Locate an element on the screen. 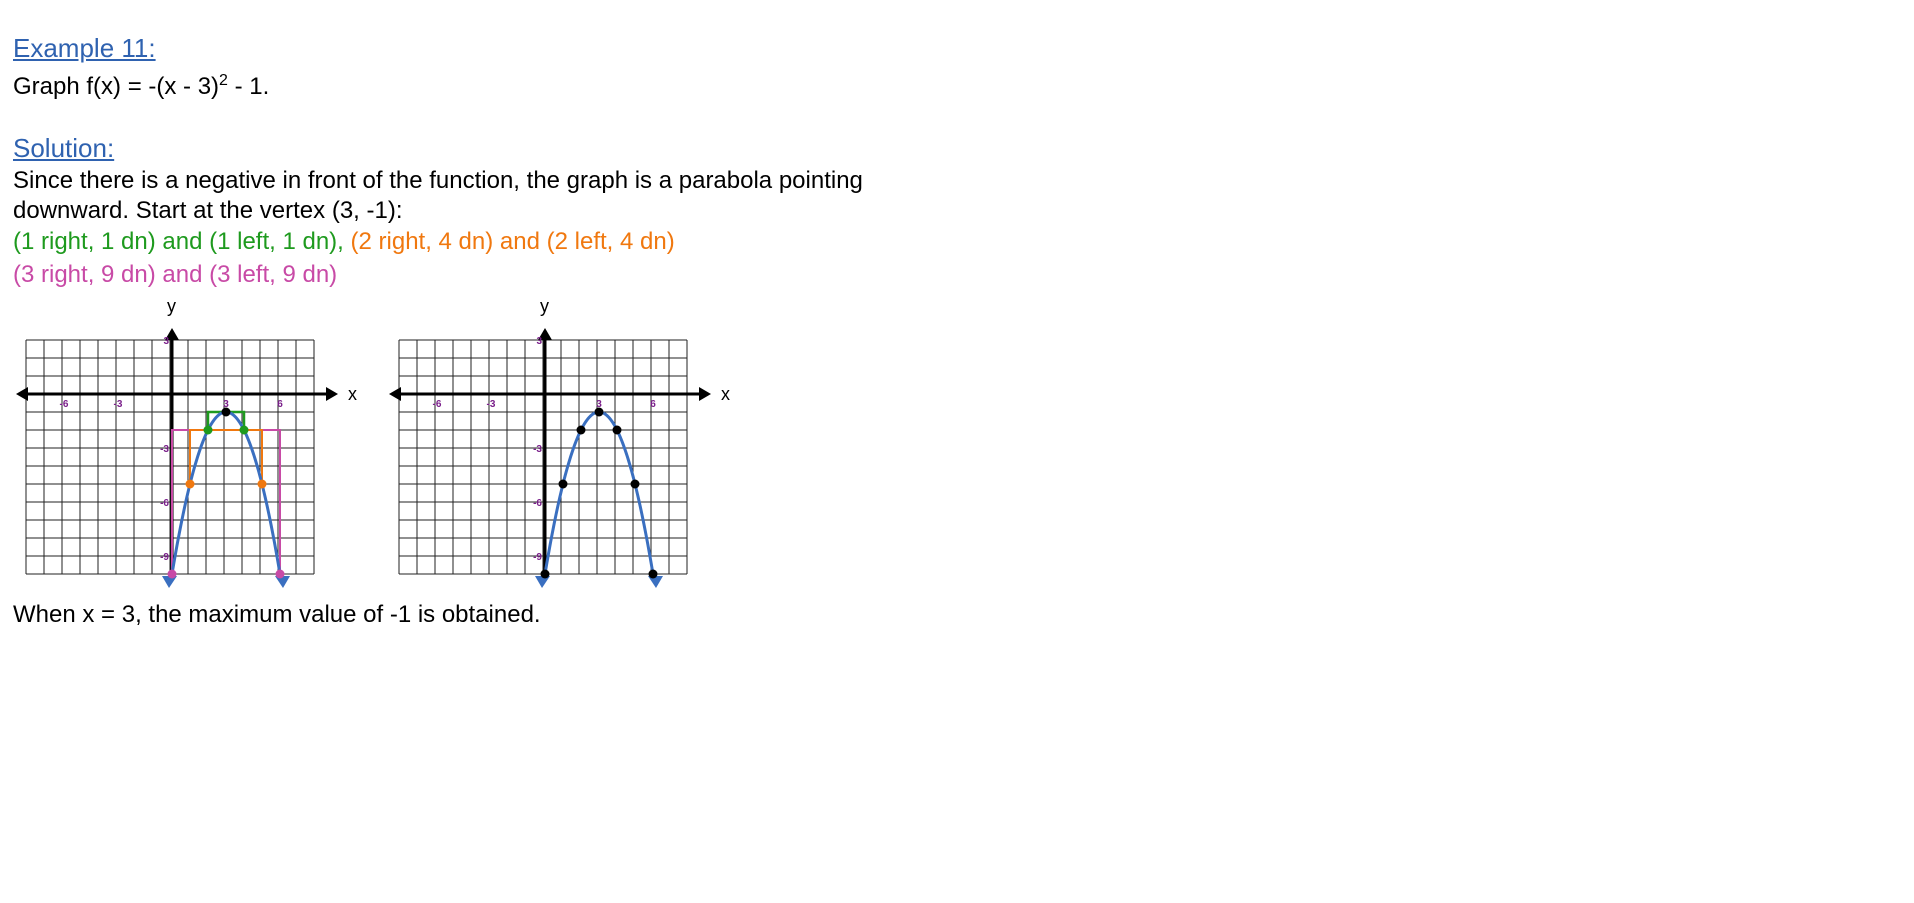 This screenshot has width=1914, height=903. graph-with-step-guides: x y -6 -3 3 6 3 -3 -6 -9 is located at coordinates (192, 442).